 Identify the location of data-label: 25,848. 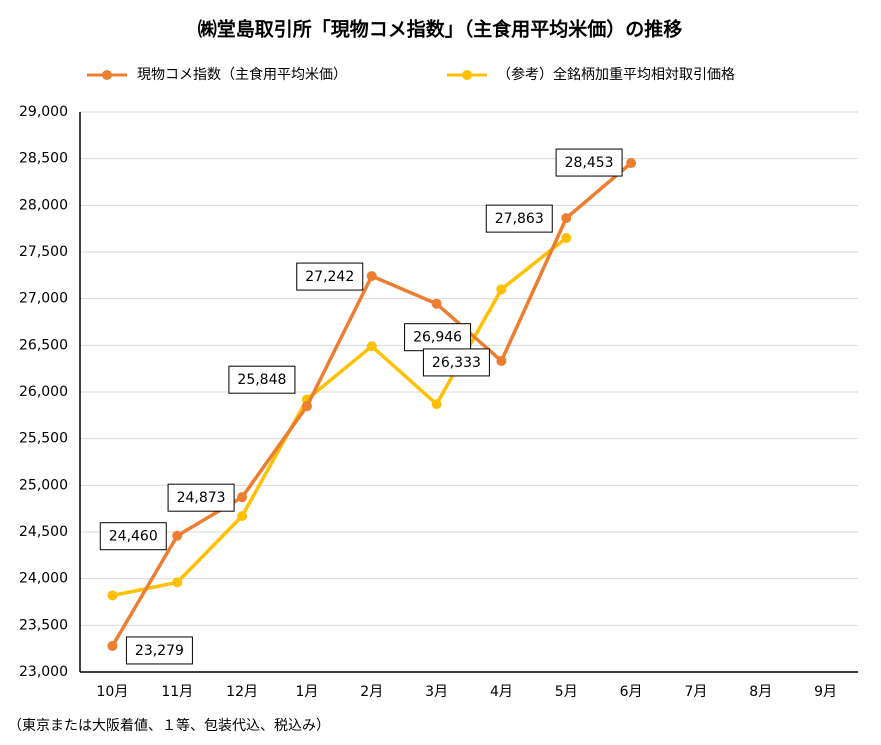
(261, 380).